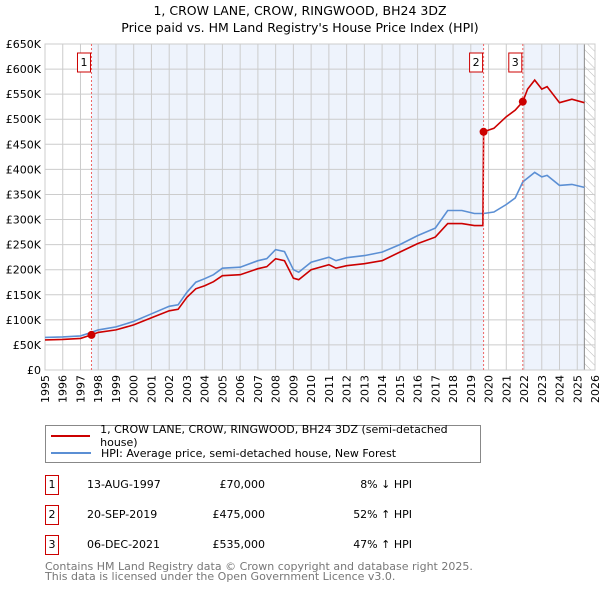  What do you see at coordinates (71, 453) in the screenshot?
I see `legend-swatch-hpi` at bounding box center [71, 453].